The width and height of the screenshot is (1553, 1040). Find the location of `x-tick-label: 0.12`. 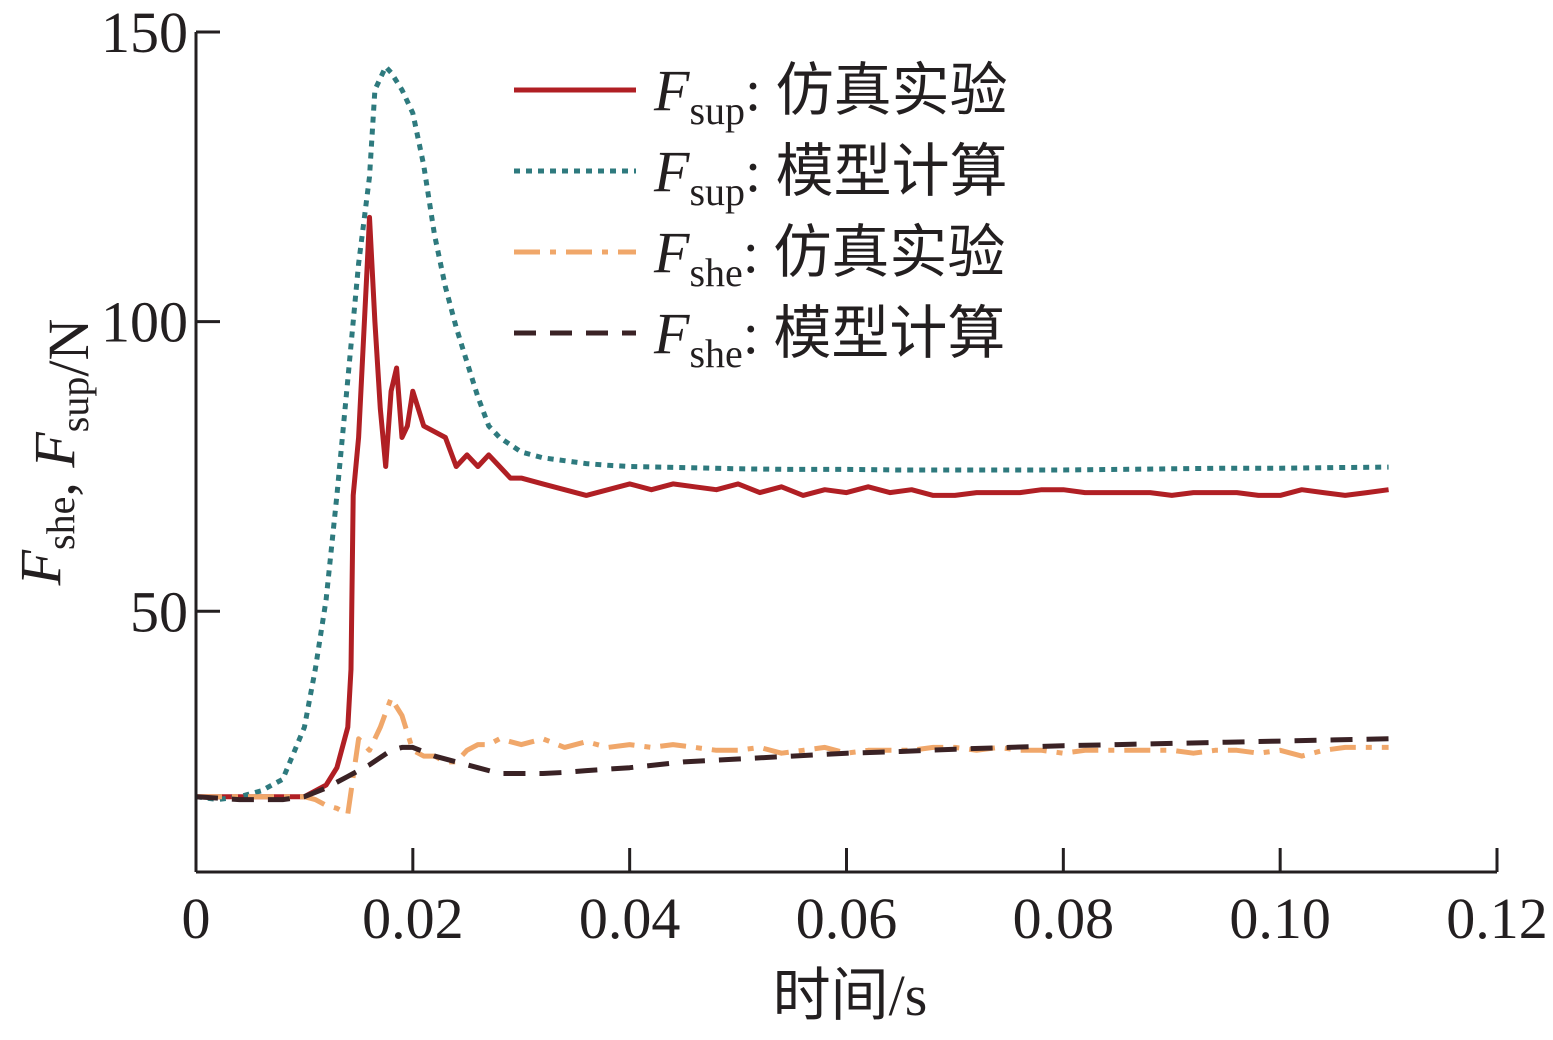

x-tick-label: 0.12 is located at coordinates (1497, 918).